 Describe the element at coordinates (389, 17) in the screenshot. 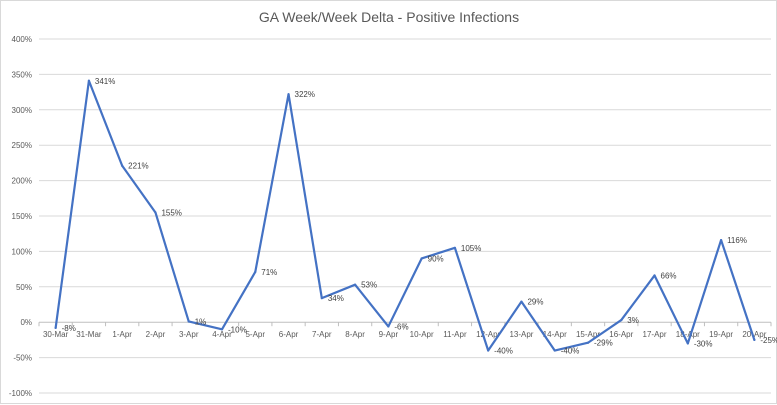

I see `chart-title: GA Week/Week Delta - Positive Infections` at that location.